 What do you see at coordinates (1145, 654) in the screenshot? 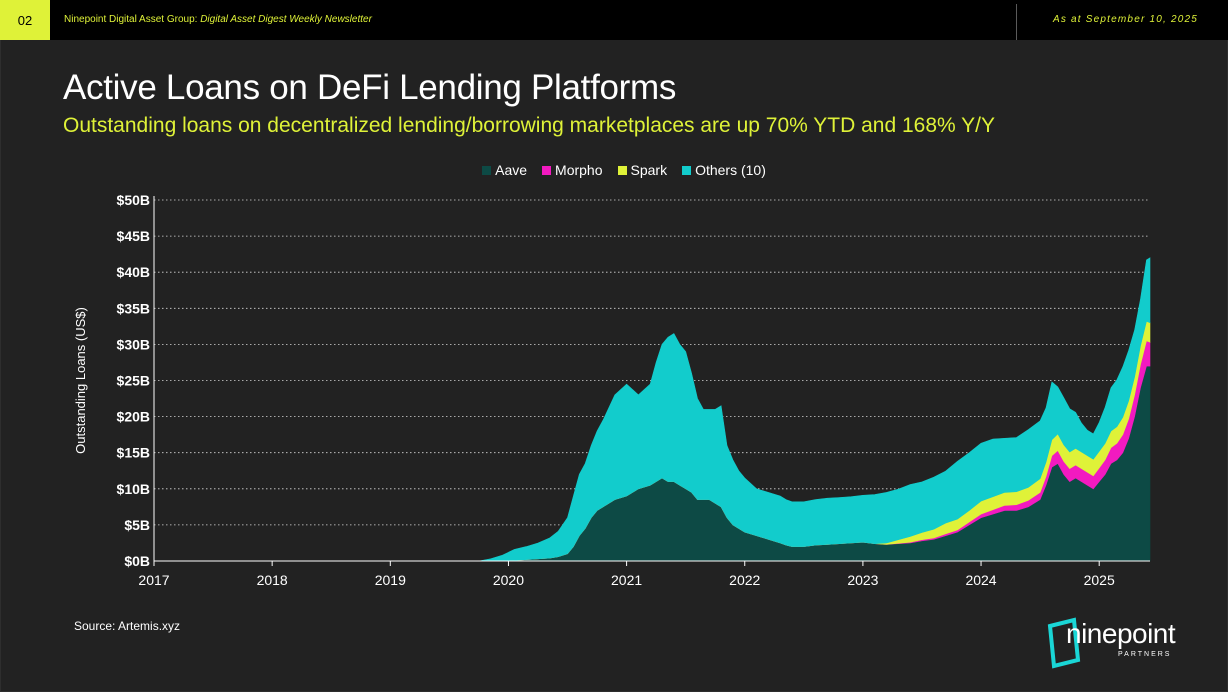
I see `logo-subtext: PARTNERS` at bounding box center [1145, 654].